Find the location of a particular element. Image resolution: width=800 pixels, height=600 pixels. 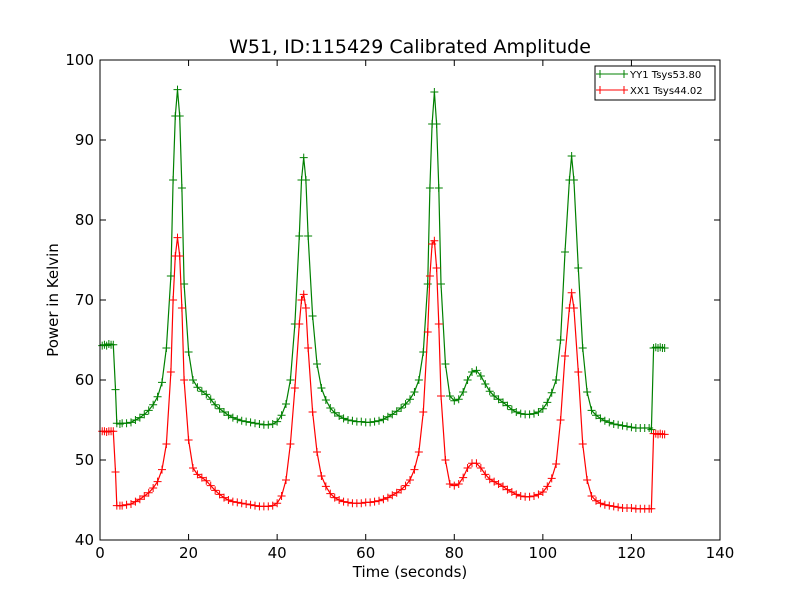

y-tick-label: 50 is located at coordinates (84, 460).